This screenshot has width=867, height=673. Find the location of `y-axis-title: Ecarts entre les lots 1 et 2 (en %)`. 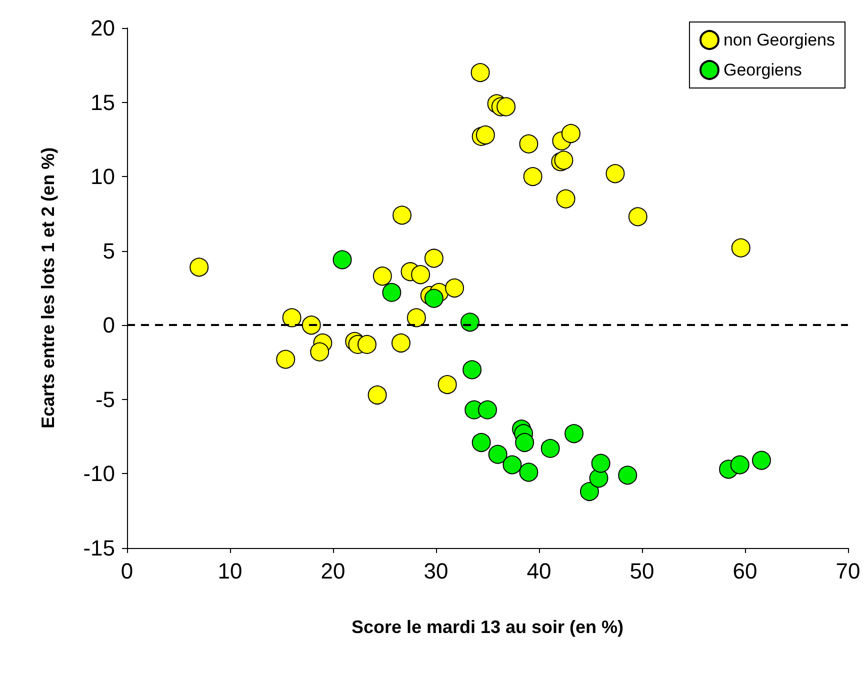

y-axis-title: Ecarts entre les lots 1 et 2 (en %) is located at coordinates (48, 288).